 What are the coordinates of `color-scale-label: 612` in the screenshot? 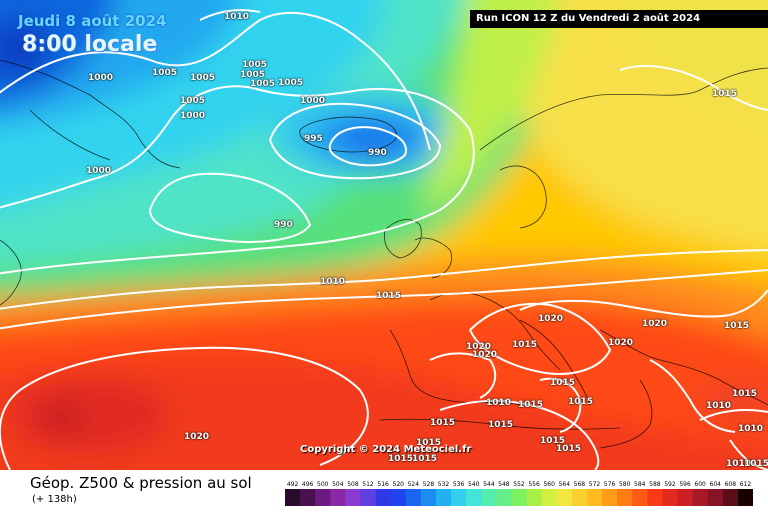 It's located at (746, 484).